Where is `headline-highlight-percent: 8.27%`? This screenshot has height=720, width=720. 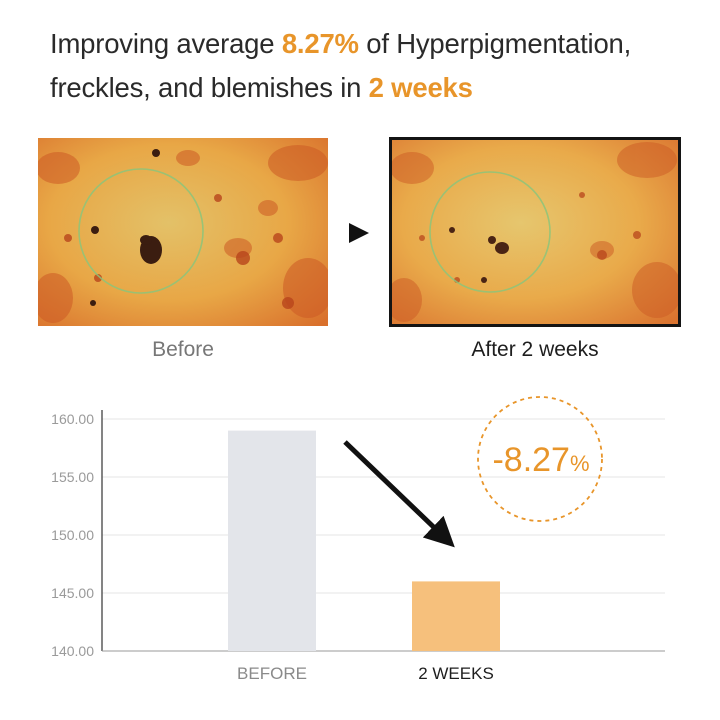
headline-highlight-percent: 8.27% is located at coordinates (320, 43).